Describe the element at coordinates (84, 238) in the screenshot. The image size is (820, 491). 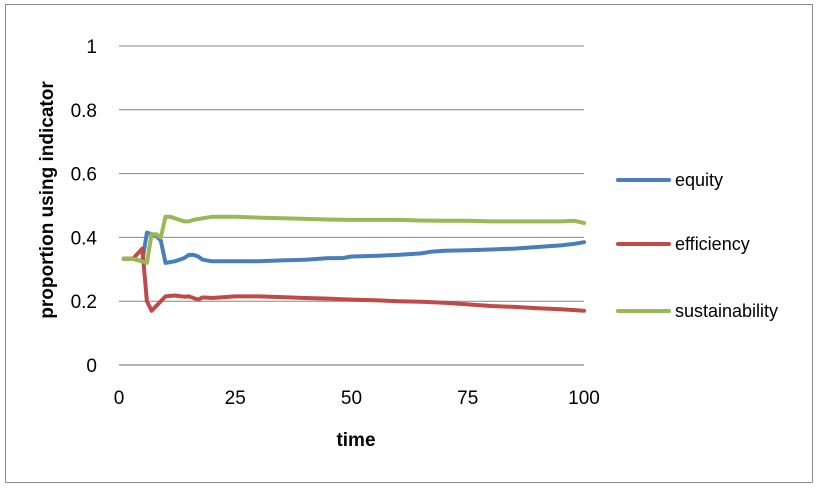
I see `y-tick-label: 0.4` at that location.